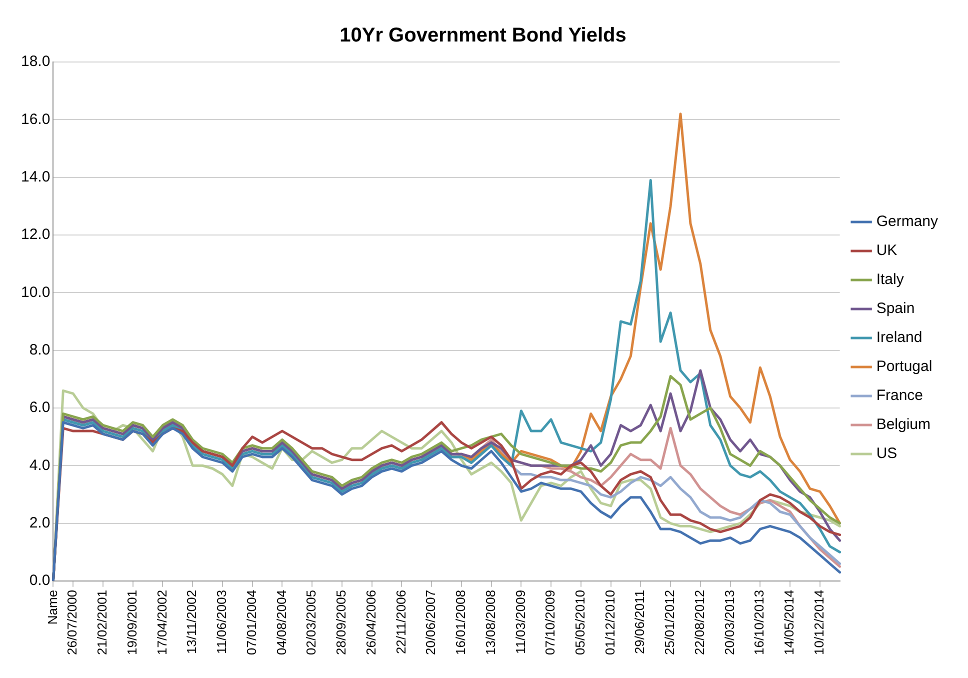 This screenshot has height=678, width=968. I want to click on legend-label: Italy, so click(890, 279).